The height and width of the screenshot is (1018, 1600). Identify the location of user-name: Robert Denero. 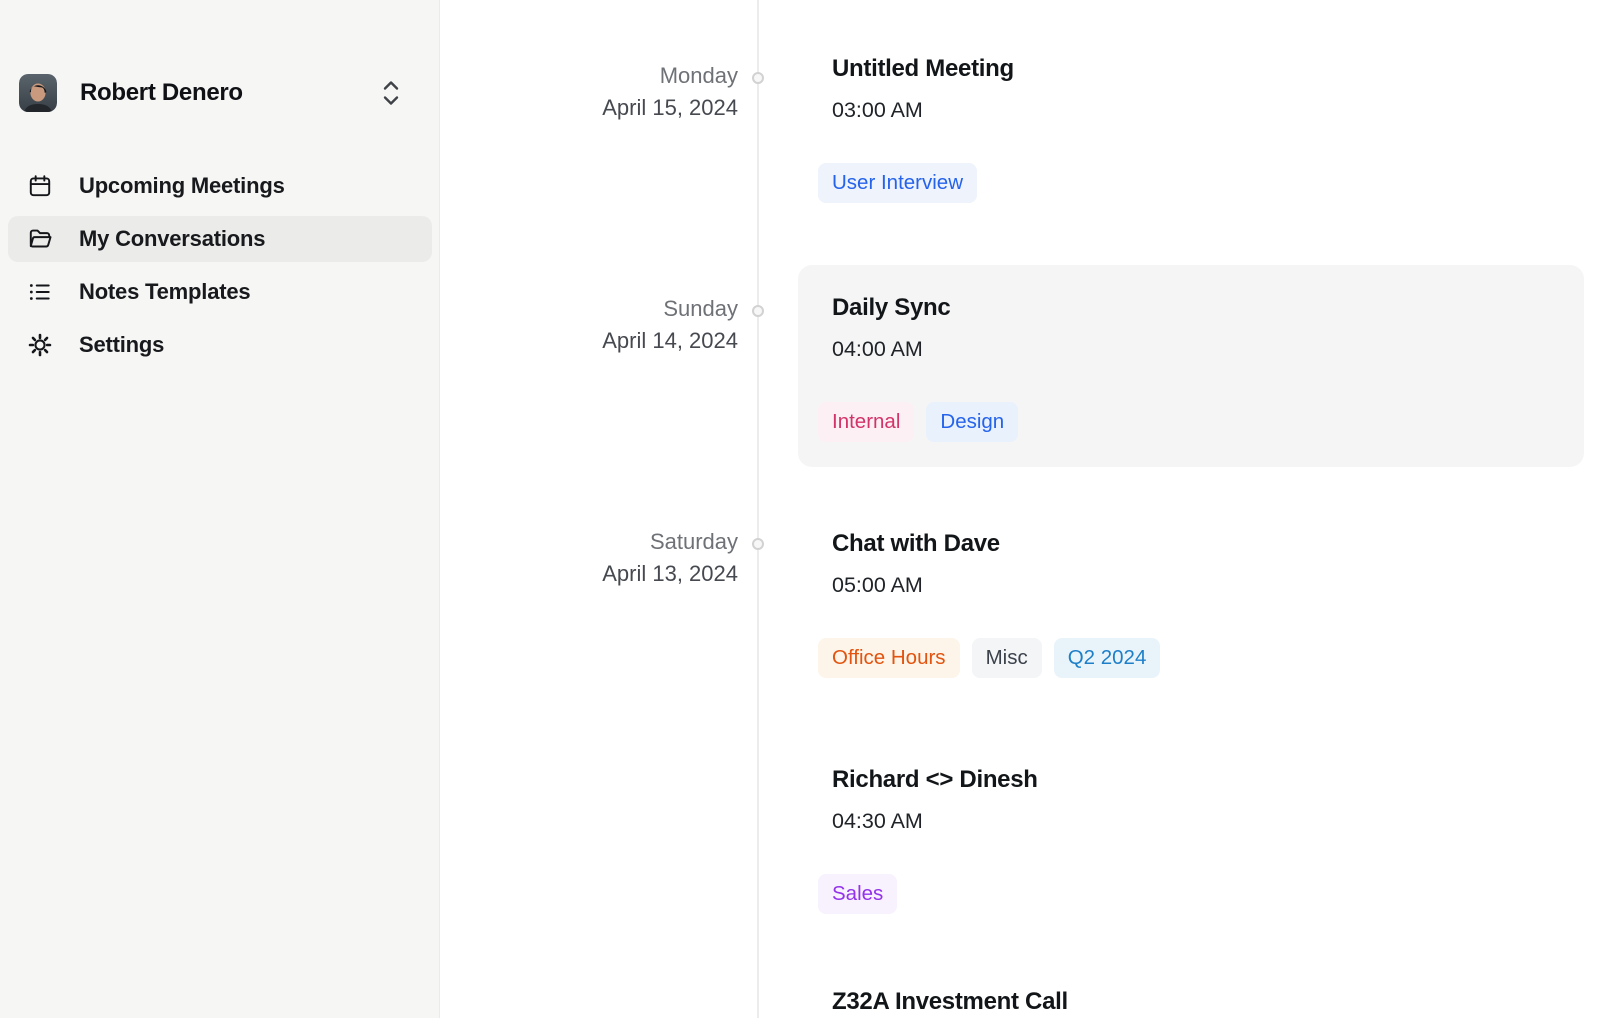
(161, 92).